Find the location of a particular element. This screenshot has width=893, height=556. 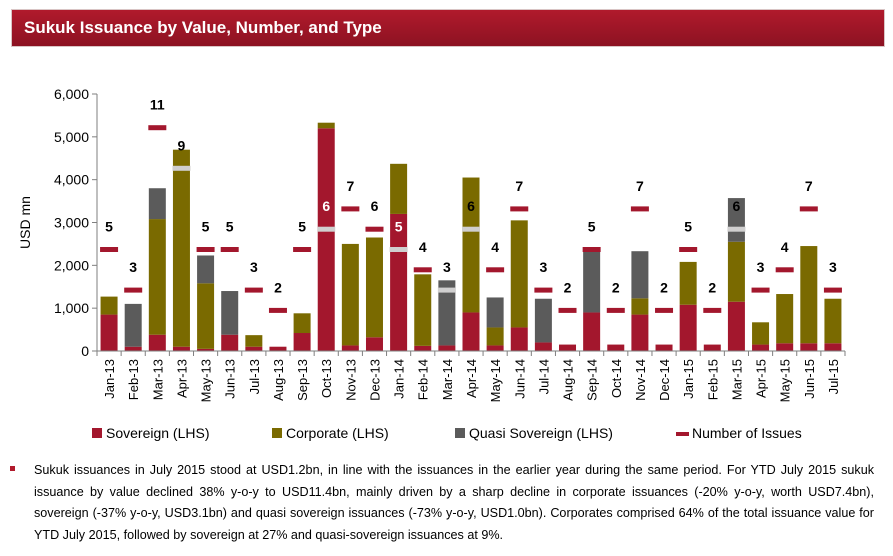

x-tick-label: Oct-14 is located at coordinates (616, 378).